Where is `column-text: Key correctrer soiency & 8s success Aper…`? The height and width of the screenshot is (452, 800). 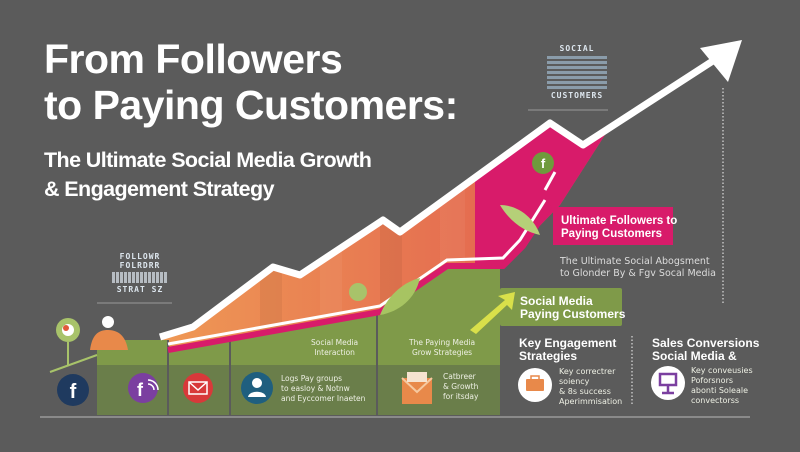
column-text: Key correctrer soiency & 8s success Aper… is located at coordinates (590, 387).